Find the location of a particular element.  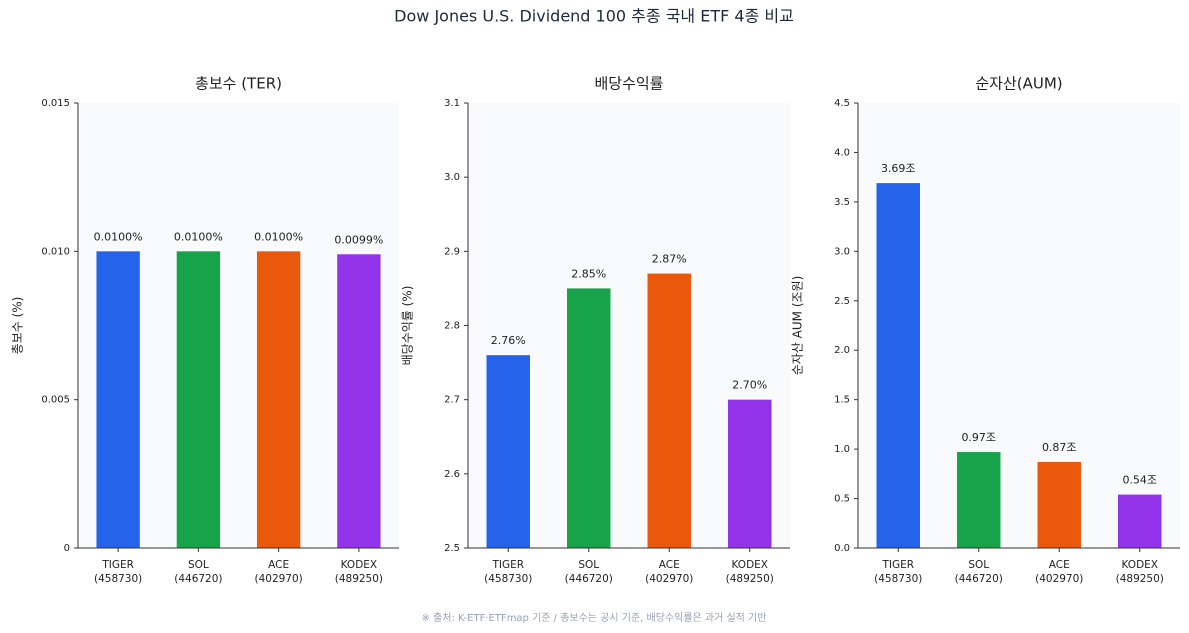

value-label: 2.76% is located at coordinates (508, 340).